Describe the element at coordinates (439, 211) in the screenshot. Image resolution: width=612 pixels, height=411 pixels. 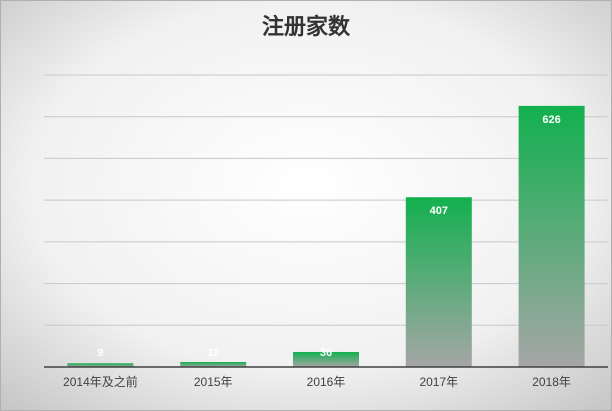
I see `value-label: 407` at that location.